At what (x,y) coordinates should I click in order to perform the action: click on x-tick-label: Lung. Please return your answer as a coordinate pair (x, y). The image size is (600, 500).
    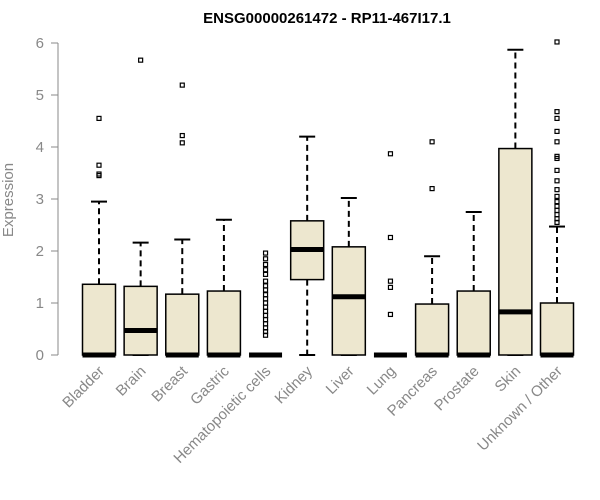
    Looking at the image, I should click on (382, 381).